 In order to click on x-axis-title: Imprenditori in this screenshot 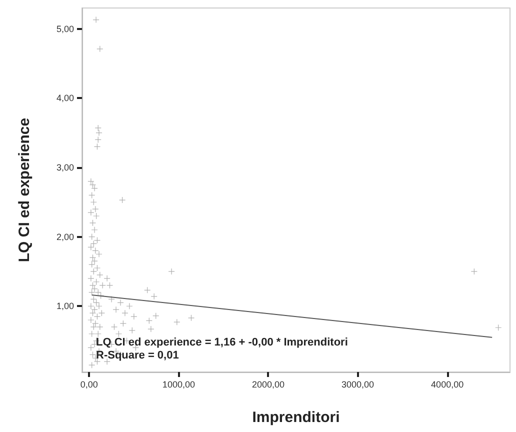, I will do `click(296, 417)`.